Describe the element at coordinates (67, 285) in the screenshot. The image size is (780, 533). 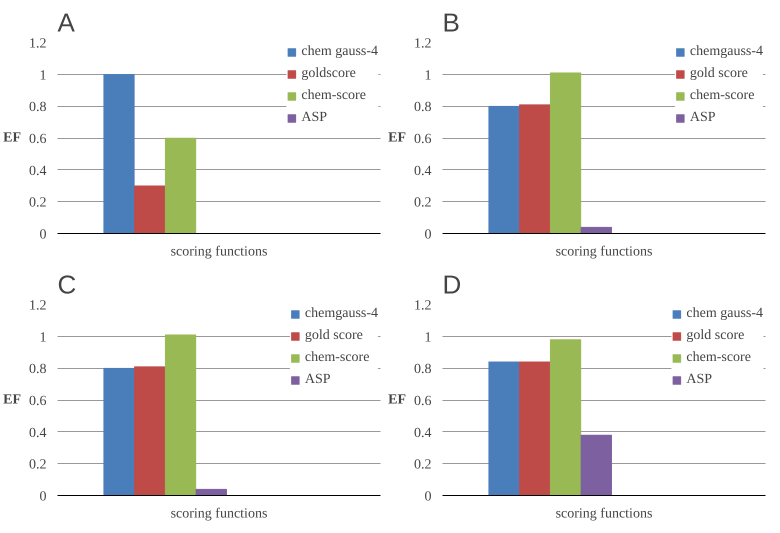
I see `chart-title: C` at that location.